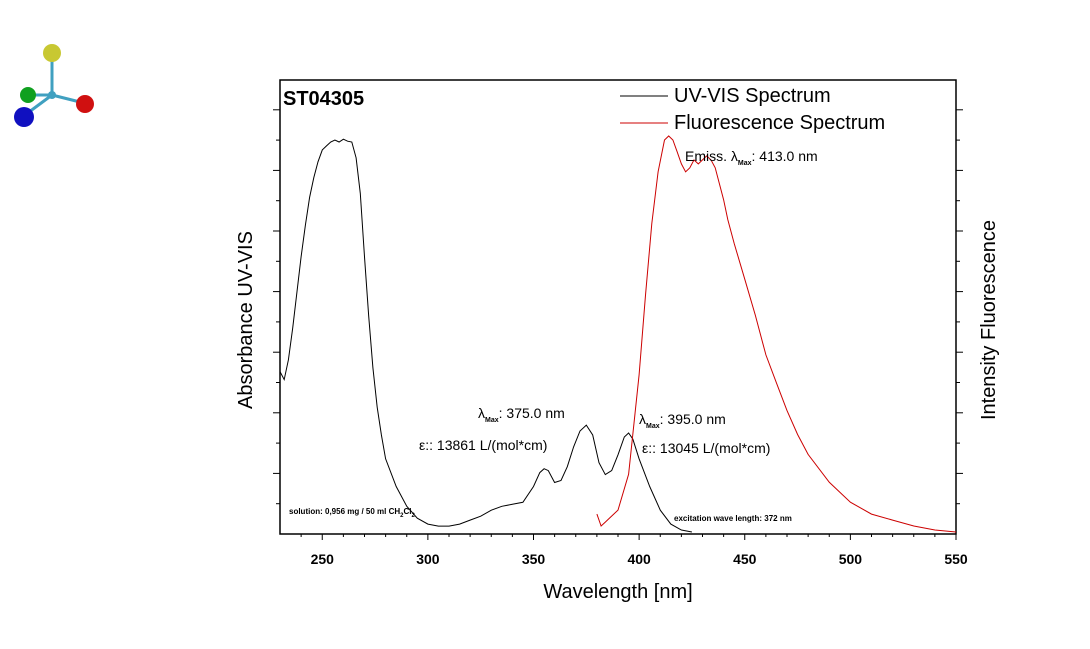 The image size is (1090, 649). What do you see at coordinates (323, 99) in the screenshot?
I see `chart-title: ST04305` at bounding box center [323, 99].